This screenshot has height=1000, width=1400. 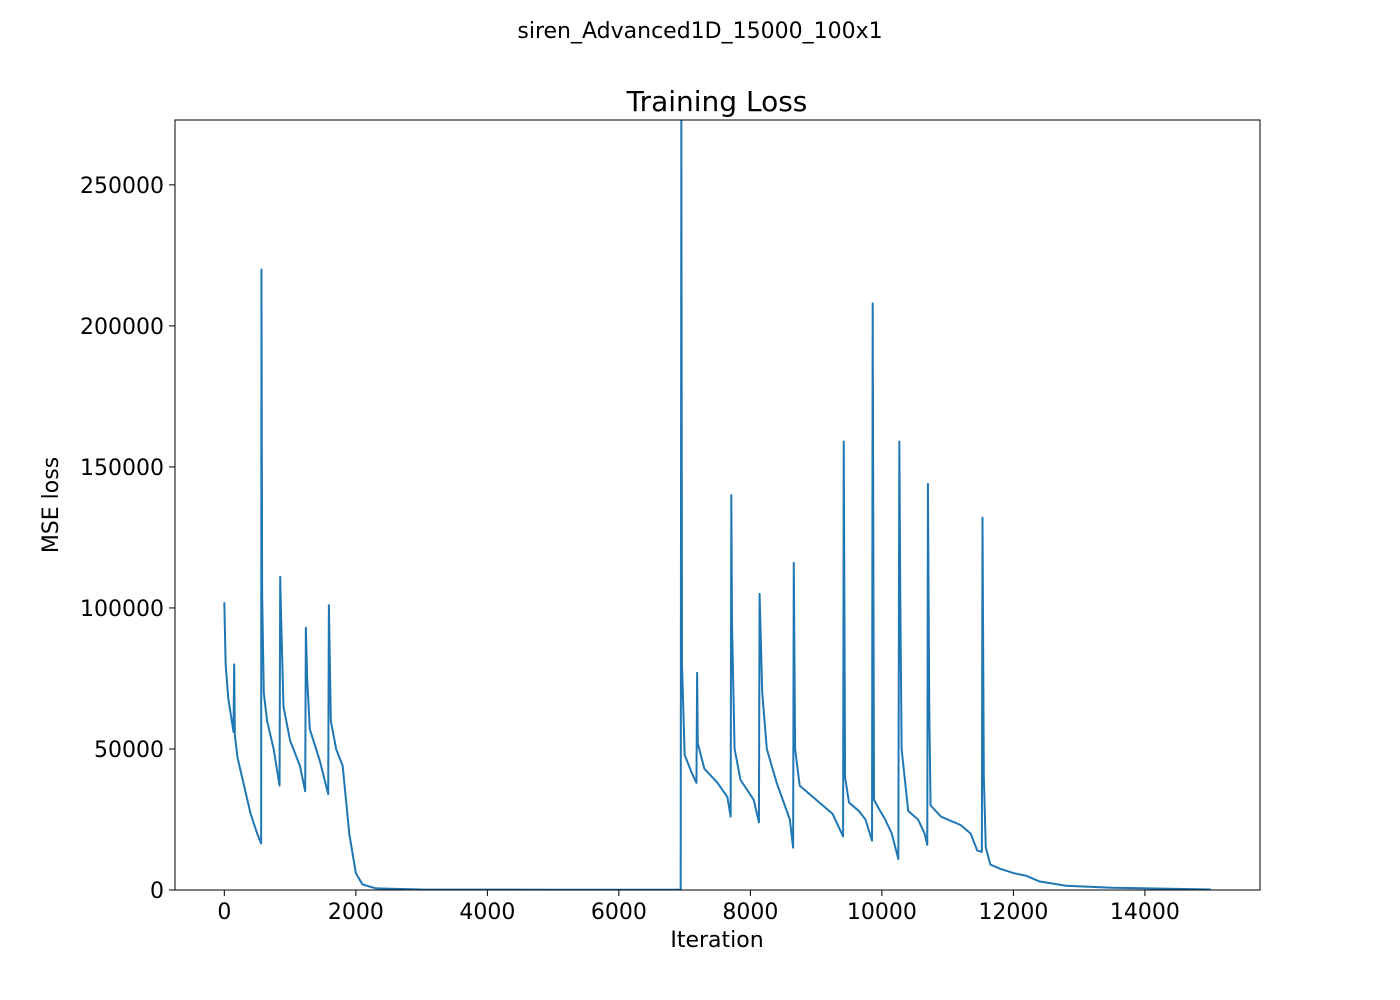 What do you see at coordinates (487, 912) in the screenshot?
I see `x-tick-label: 4000` at bounding box center [487, 912].